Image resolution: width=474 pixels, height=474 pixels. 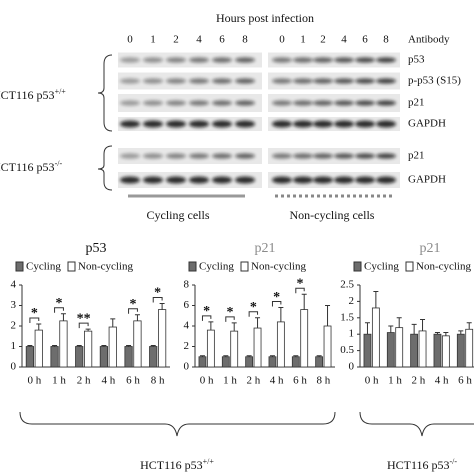 I want to click on blot-title: Hours post infection, so click(x=265, y=18).